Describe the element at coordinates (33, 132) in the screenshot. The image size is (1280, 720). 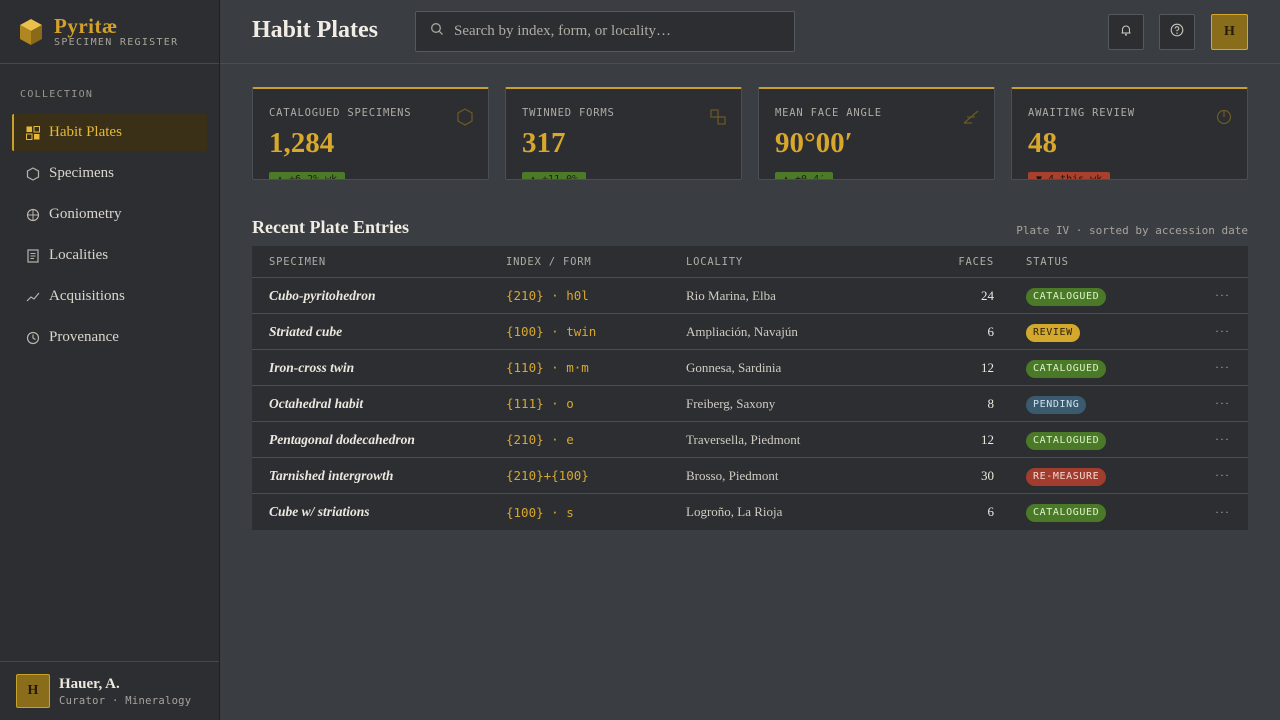
I see `grid-icon` at that location.